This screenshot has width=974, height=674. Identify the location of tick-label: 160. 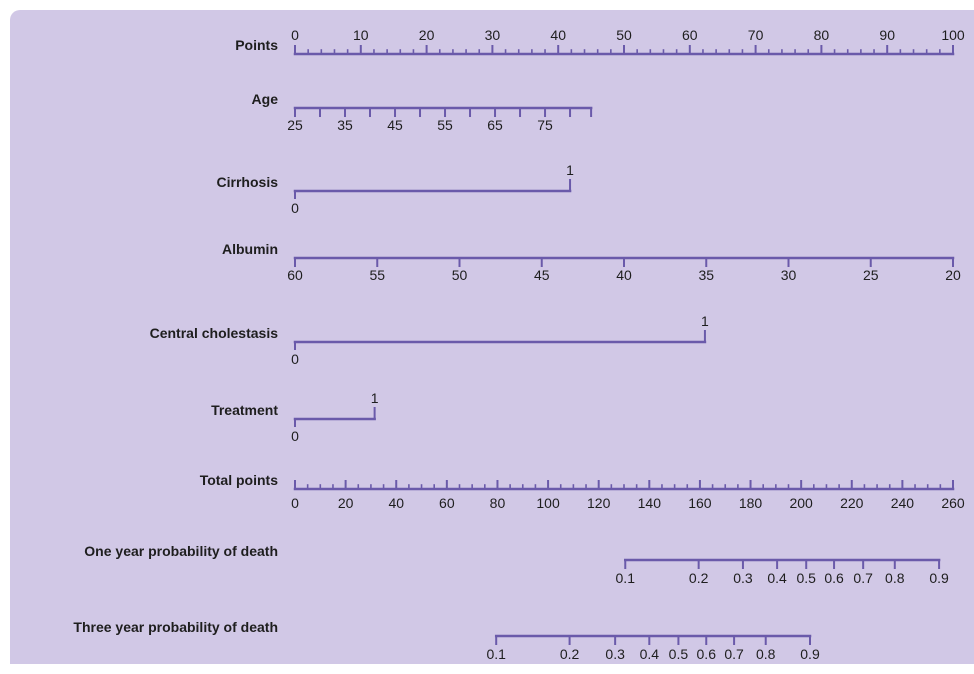
(700, 503).